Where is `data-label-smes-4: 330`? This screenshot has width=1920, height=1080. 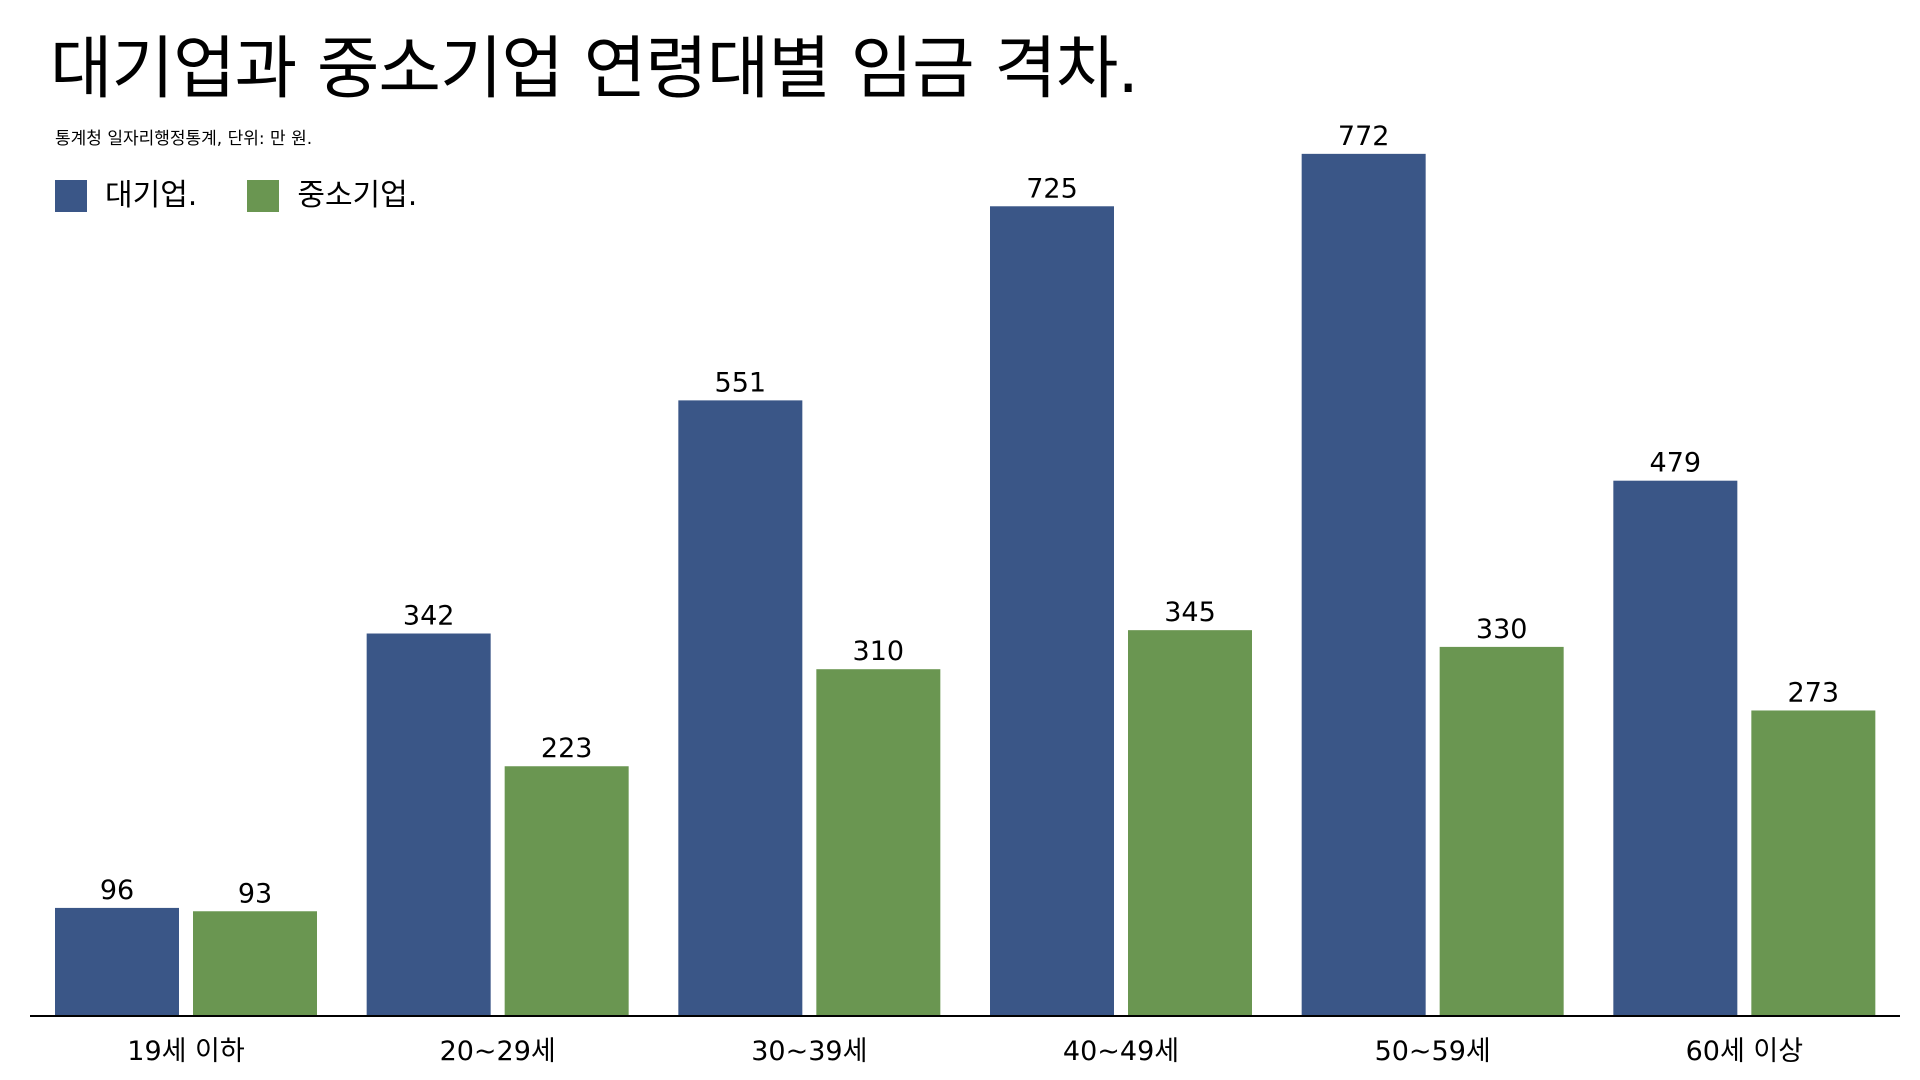 data-label-smes-4: 330 is located at coordinates (1502, 629).